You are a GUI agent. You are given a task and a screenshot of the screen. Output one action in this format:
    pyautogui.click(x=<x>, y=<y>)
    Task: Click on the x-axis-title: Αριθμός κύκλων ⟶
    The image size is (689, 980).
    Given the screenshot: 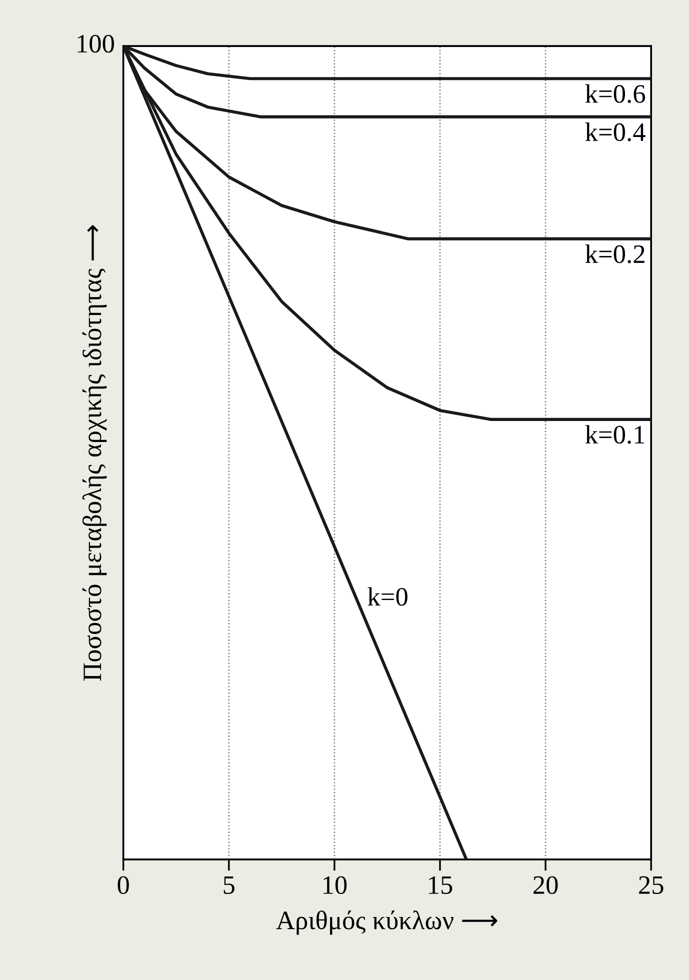 What is the action you would take?
    pyautogui.click(x=387, y=922)
    